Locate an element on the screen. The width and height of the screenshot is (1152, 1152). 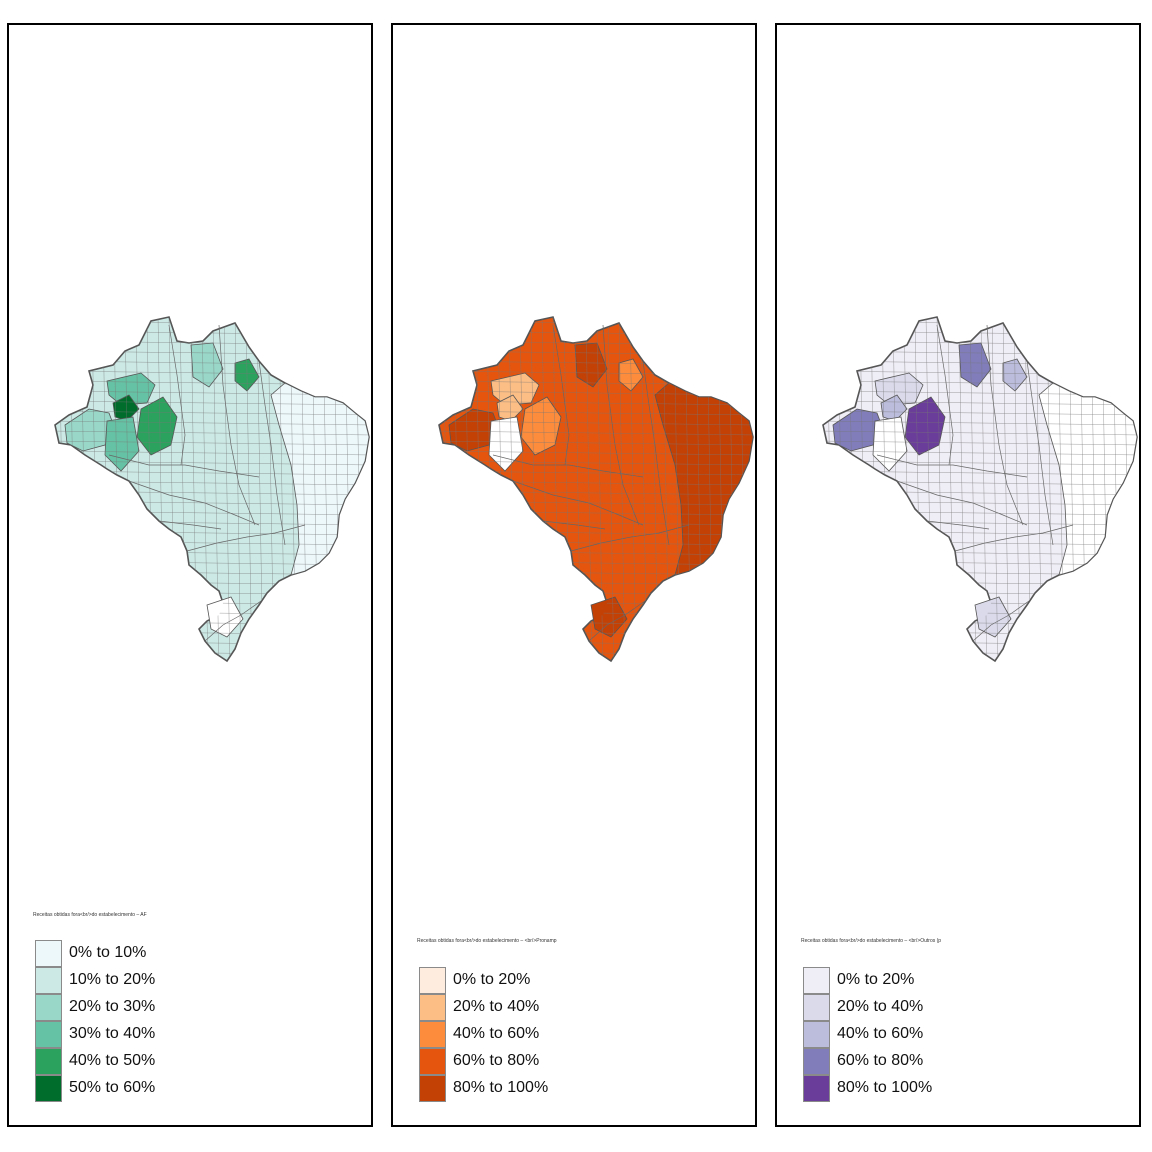
brazil-map-pronamp is located at coordinates (596, 489).